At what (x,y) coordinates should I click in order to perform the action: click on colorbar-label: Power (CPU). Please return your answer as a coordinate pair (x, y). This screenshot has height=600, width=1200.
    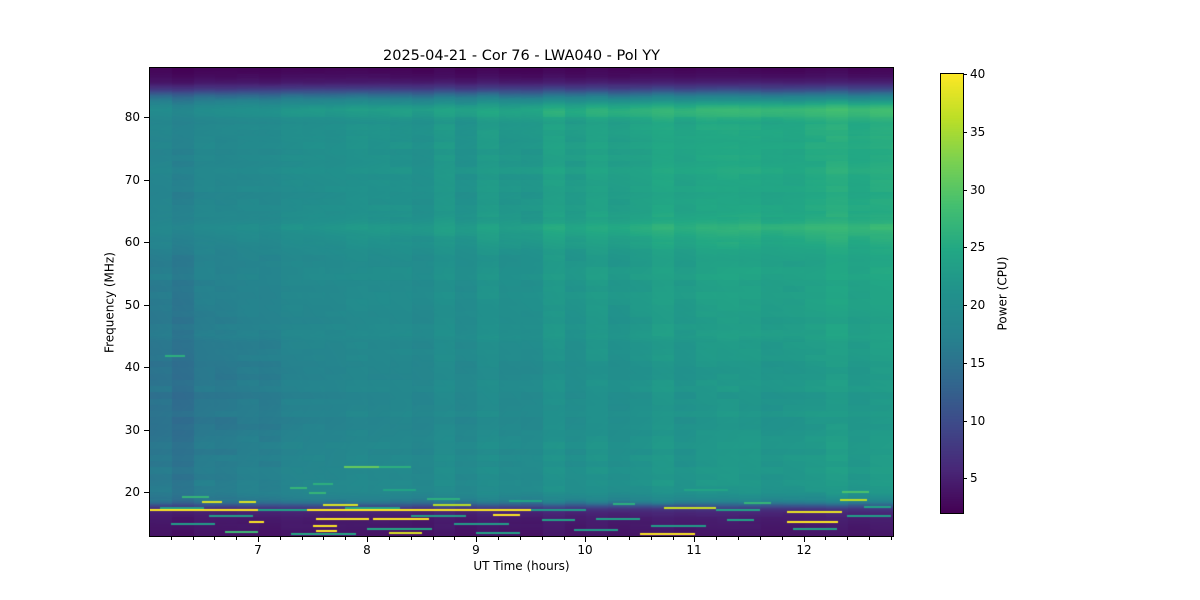
    Looking at the image, I should click on (1002, 293).